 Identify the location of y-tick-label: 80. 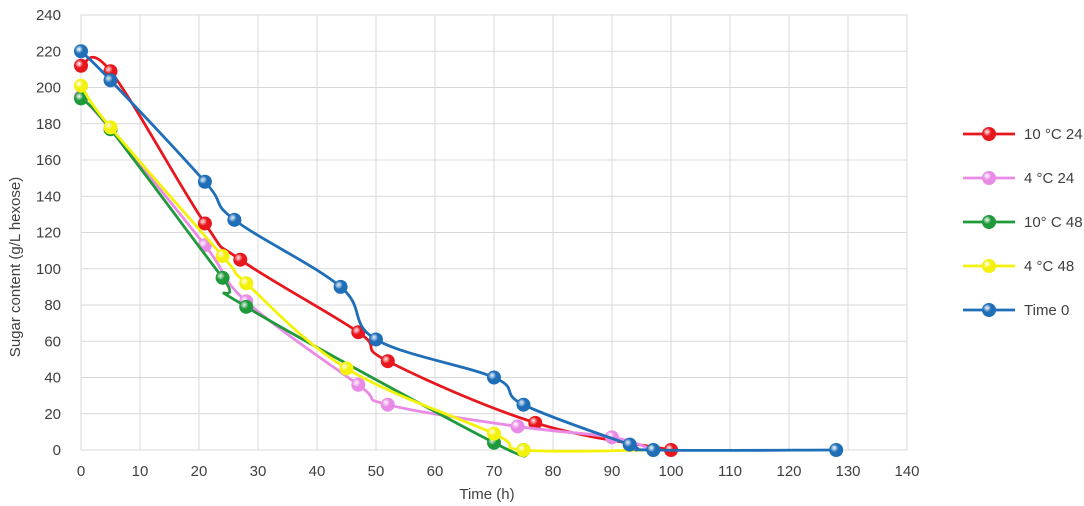
(52, 305).